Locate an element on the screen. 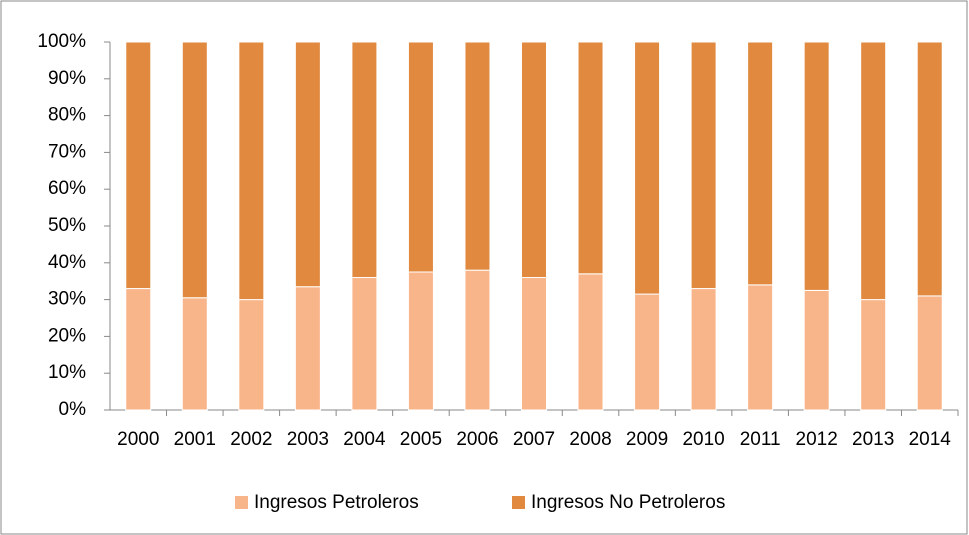  y-tick-label: 0% is located at coordinates (73, 409).